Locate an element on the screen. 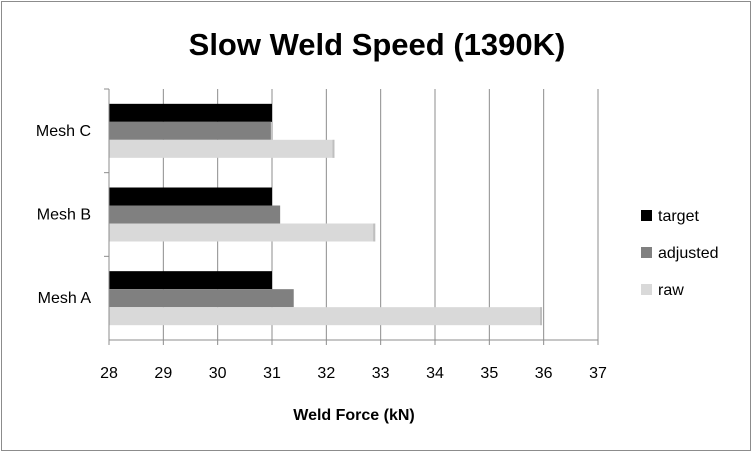 This screenshot has width=754, height=454. legend-label-raw: raw is located at coordinates (671, 290).